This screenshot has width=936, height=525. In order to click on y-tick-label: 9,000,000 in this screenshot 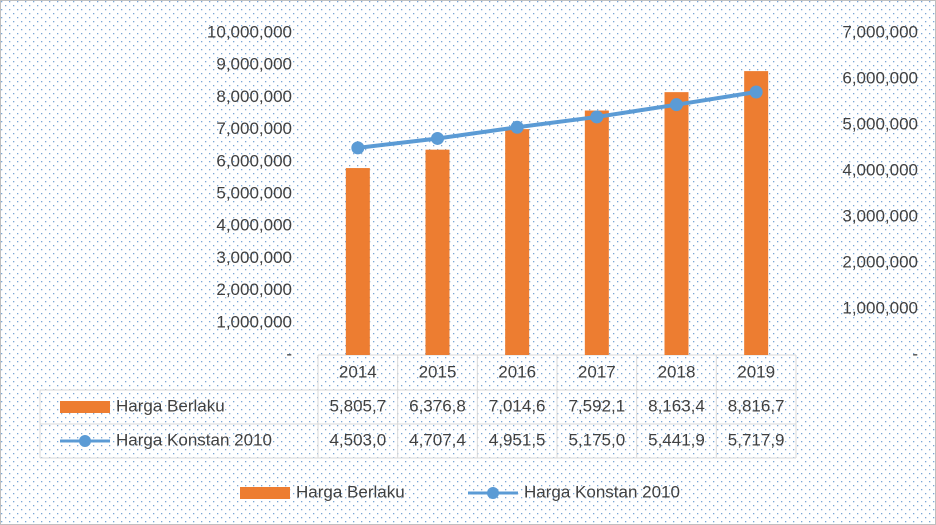, I will do `click(254, 64)`.